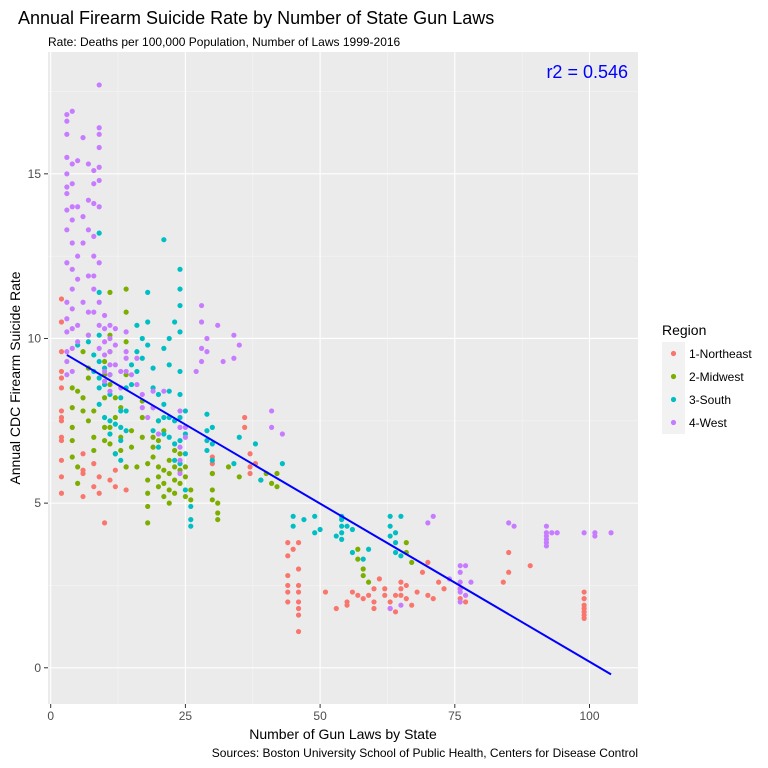 The width and height of the screenshot is (768, 768). I want to click on y-tick-label: 0, so click(37, 668).